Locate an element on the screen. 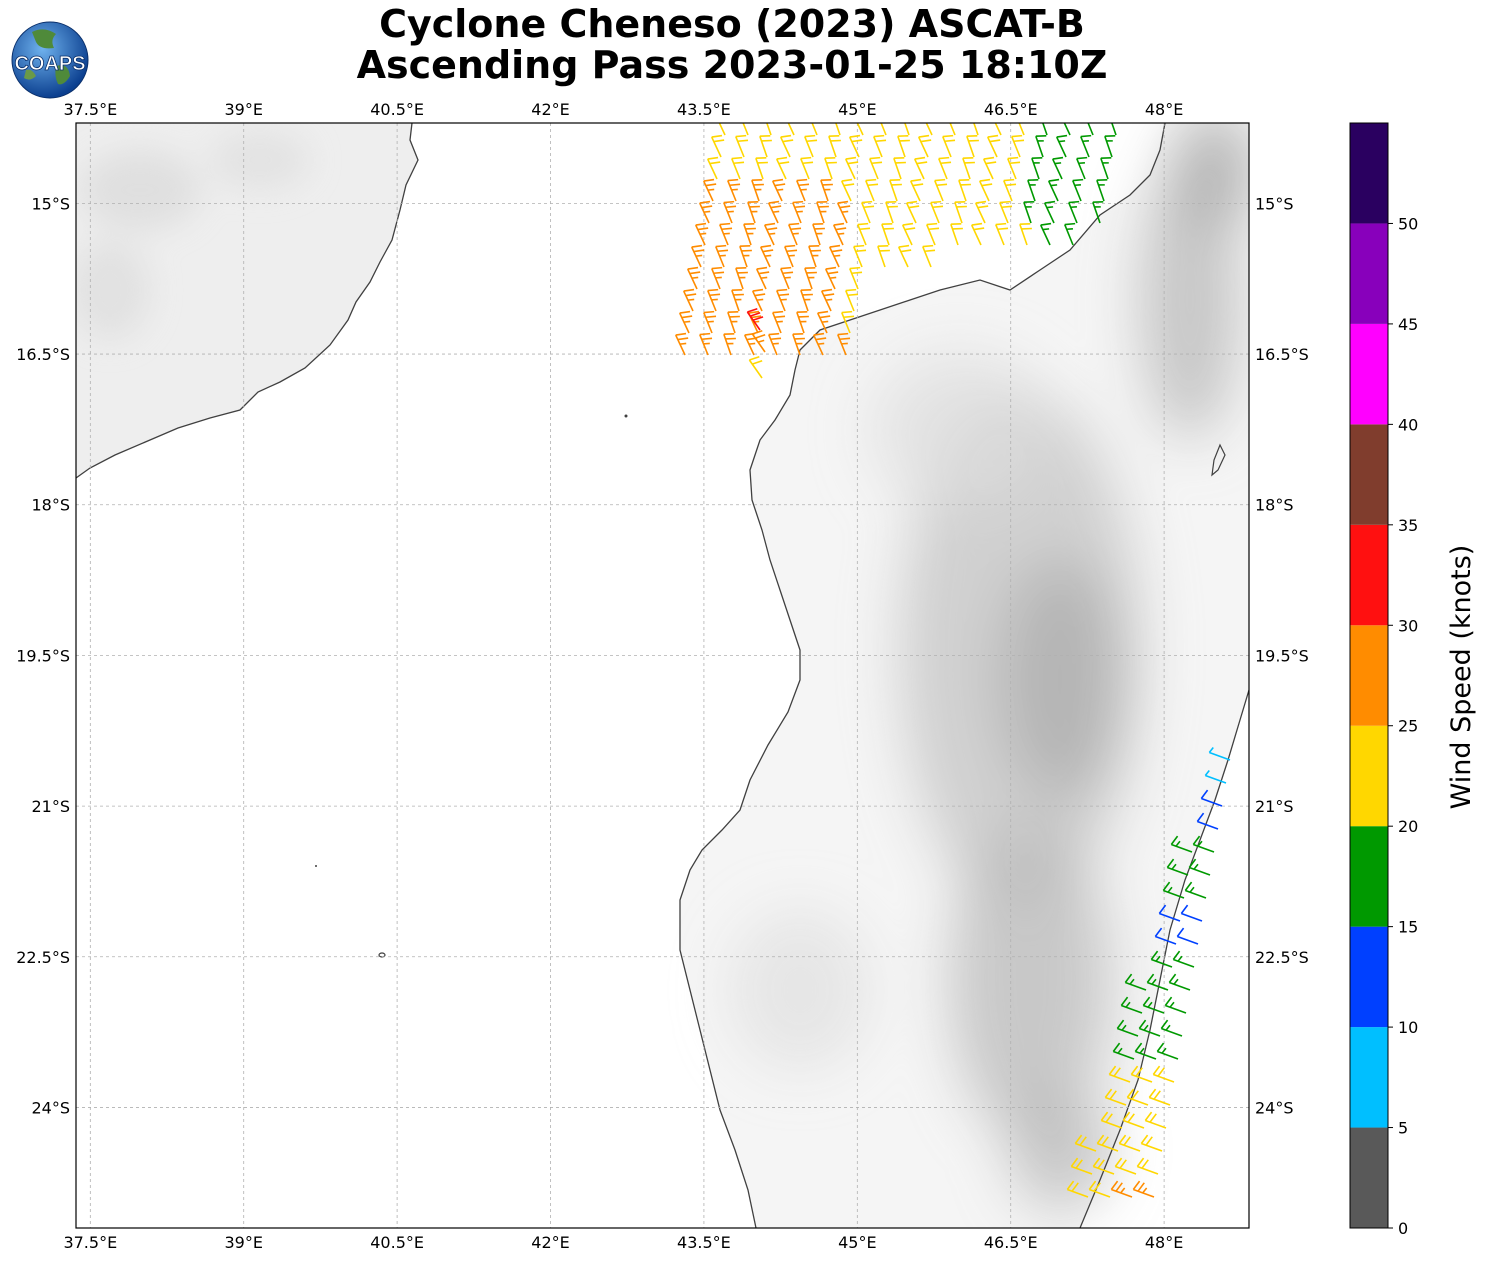 The height and width of the screenshot is (1264, 1487). lat-tick-label-right: 16.5°S is located at coordinates (1282, 354).